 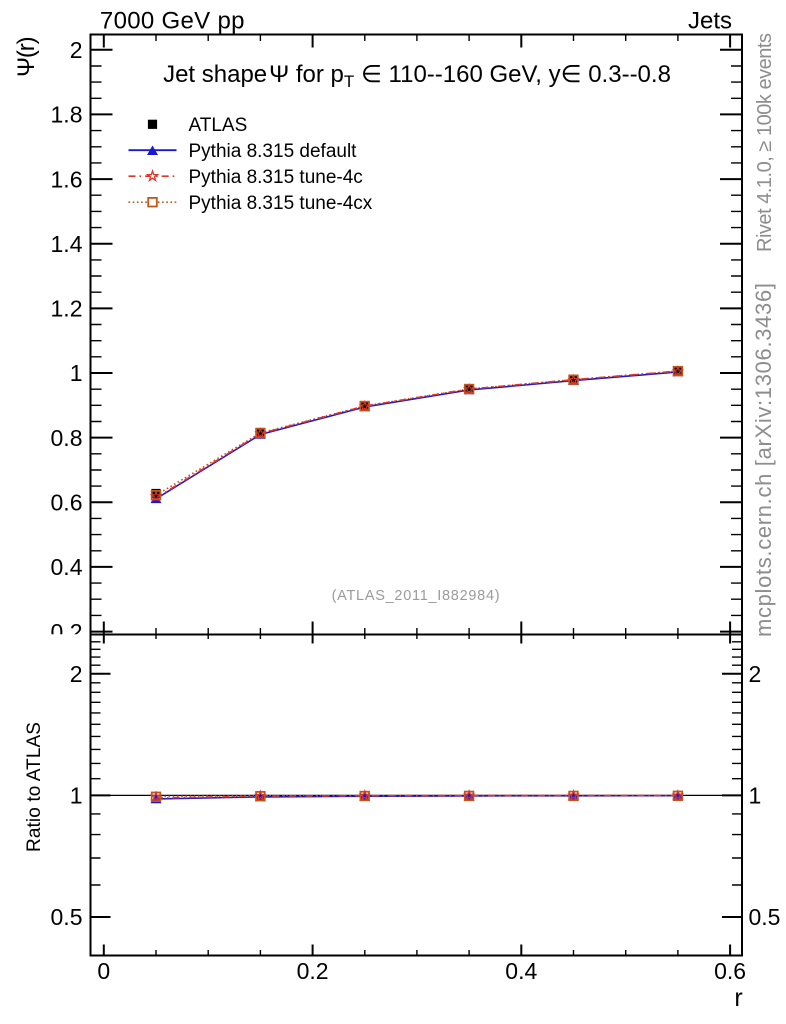 I want to click on svg-text: Rivet 4.1.0, ≥ 100k events, so click(x=765, y=142).